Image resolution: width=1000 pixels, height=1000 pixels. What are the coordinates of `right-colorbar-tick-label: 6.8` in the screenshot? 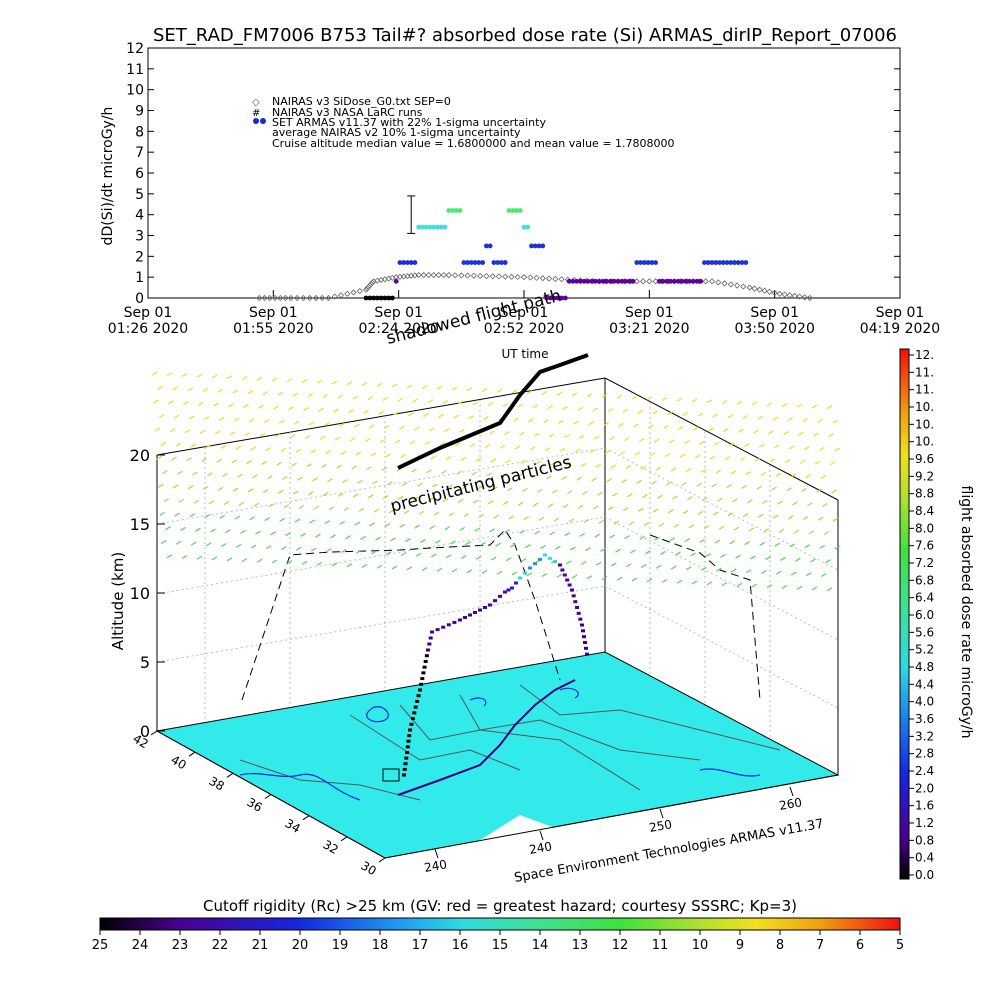 It's located at (924, 580).